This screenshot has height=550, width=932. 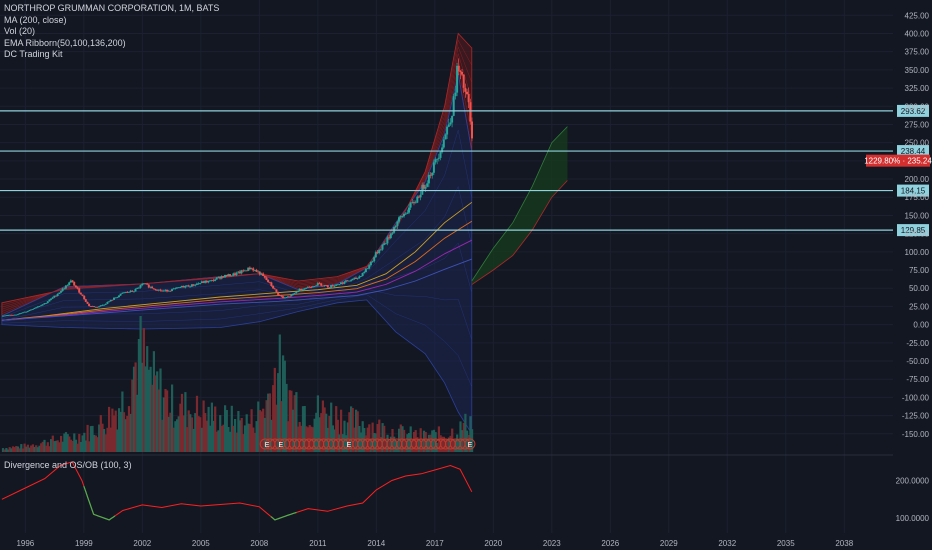 What do you see at coordinates (237, 491) in the screenshot?
I see `divergence-line` at bounding box center [237, 491].